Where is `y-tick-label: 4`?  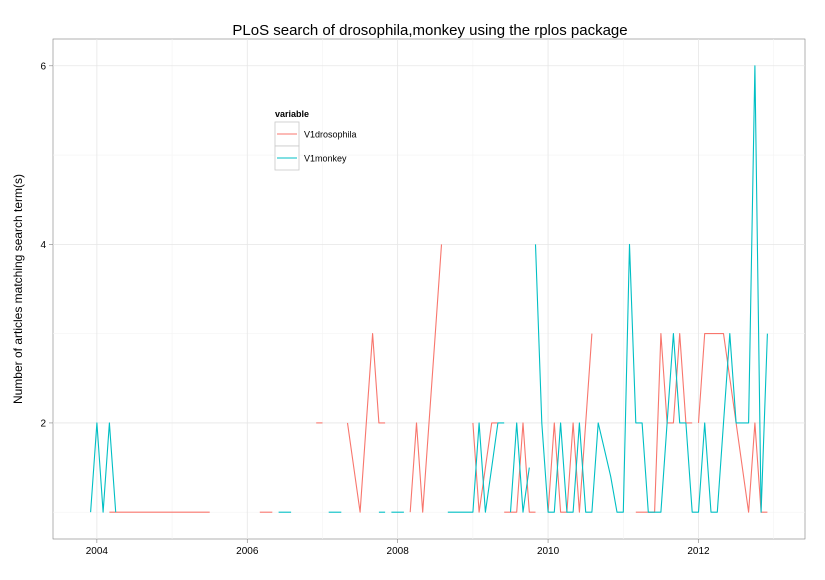 y-tick-label: 4 is located at coordinates (43, 245).